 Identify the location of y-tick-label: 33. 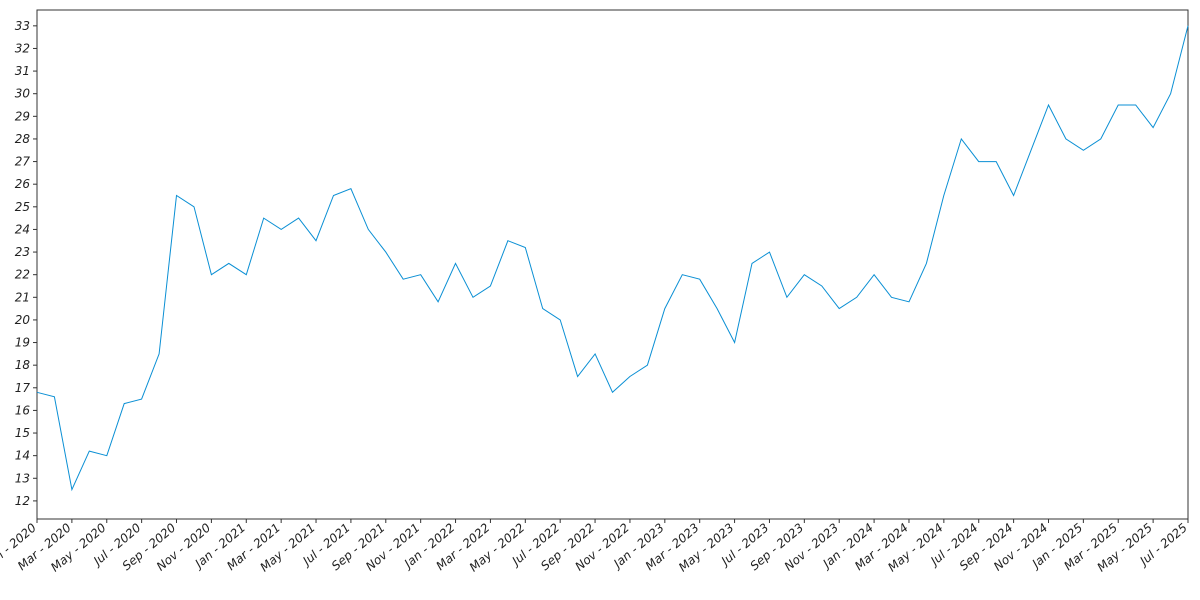
(22, 26).